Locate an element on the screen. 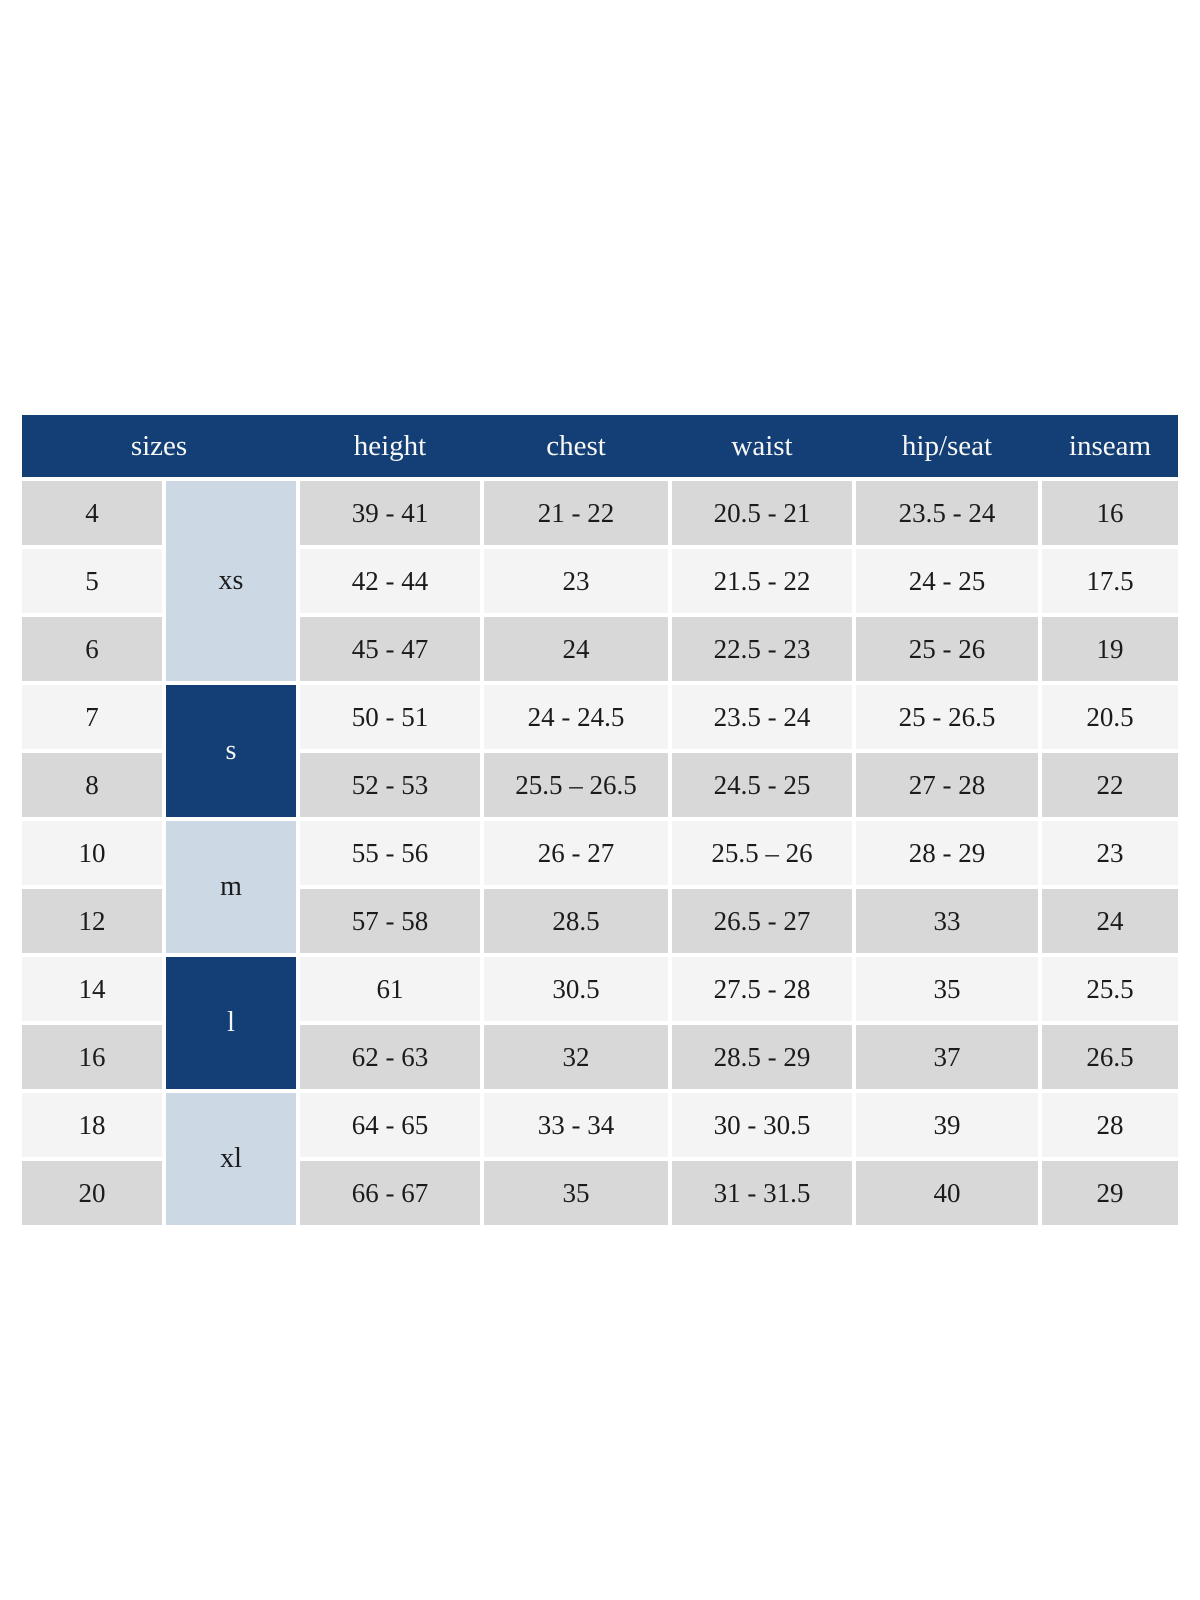 This screenshot has width=1200, height=1600. cell-hip-seat: 39 is located at coordinates (947, 1125).